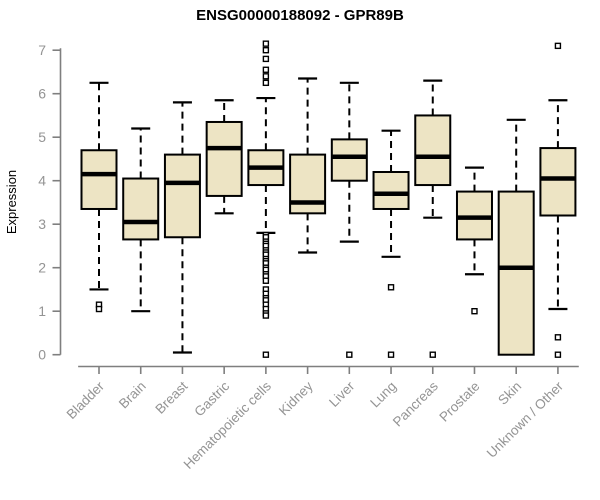  I want to click on x-tick-label-brain: Brain, so click(132, 395).